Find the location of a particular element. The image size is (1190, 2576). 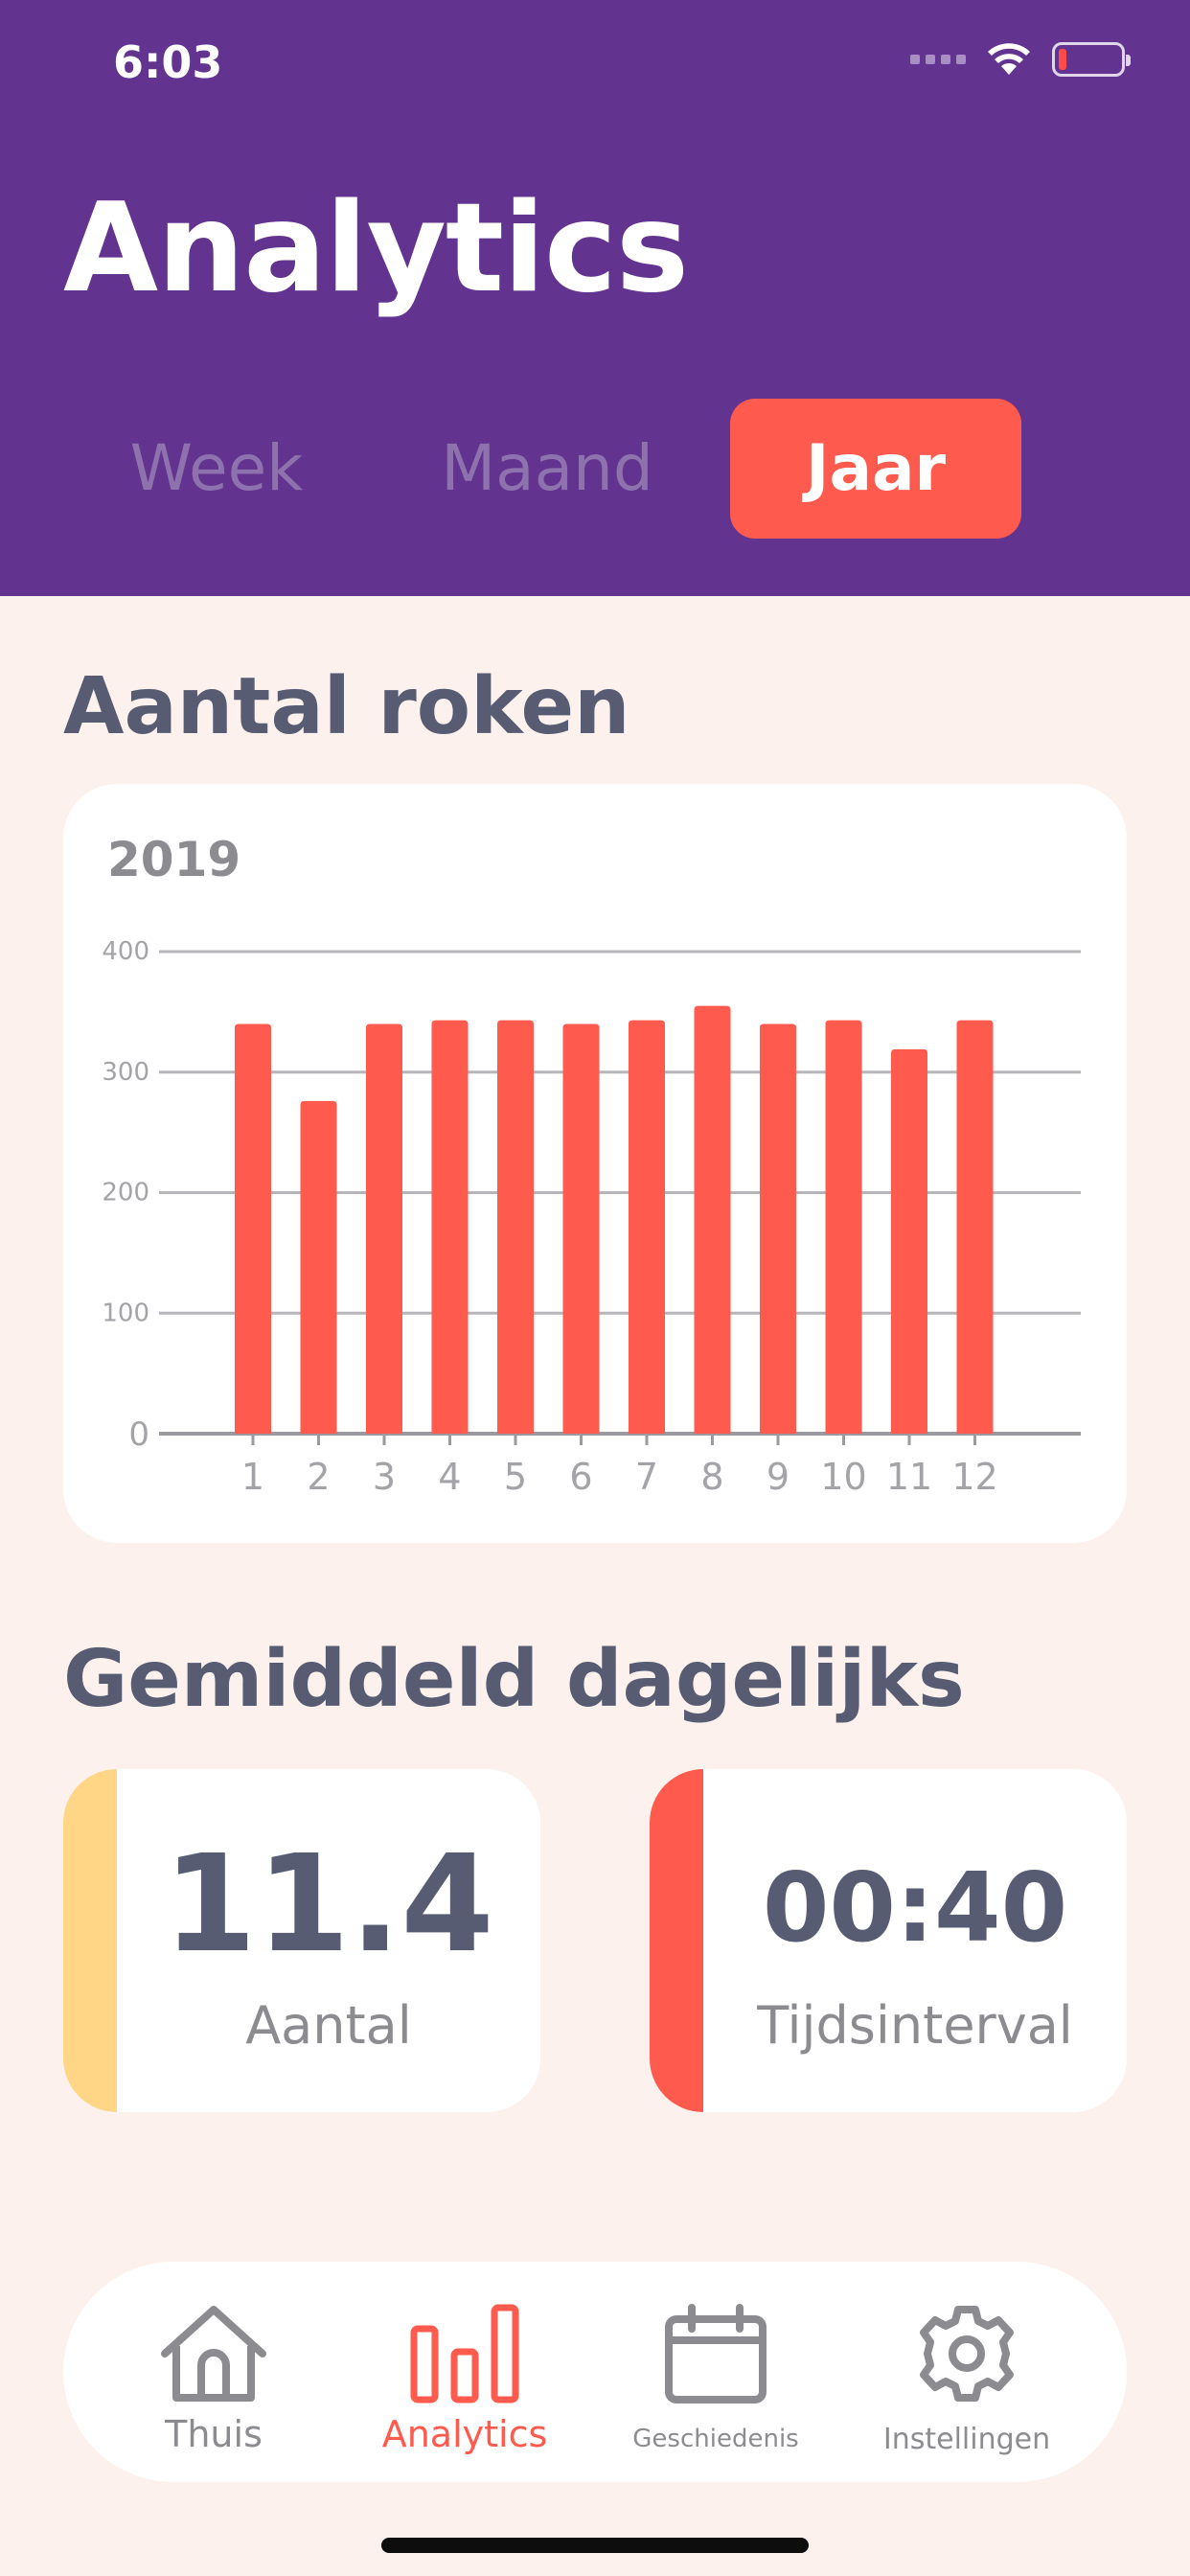

tab-week: Week is located at coordinates (217, 468).